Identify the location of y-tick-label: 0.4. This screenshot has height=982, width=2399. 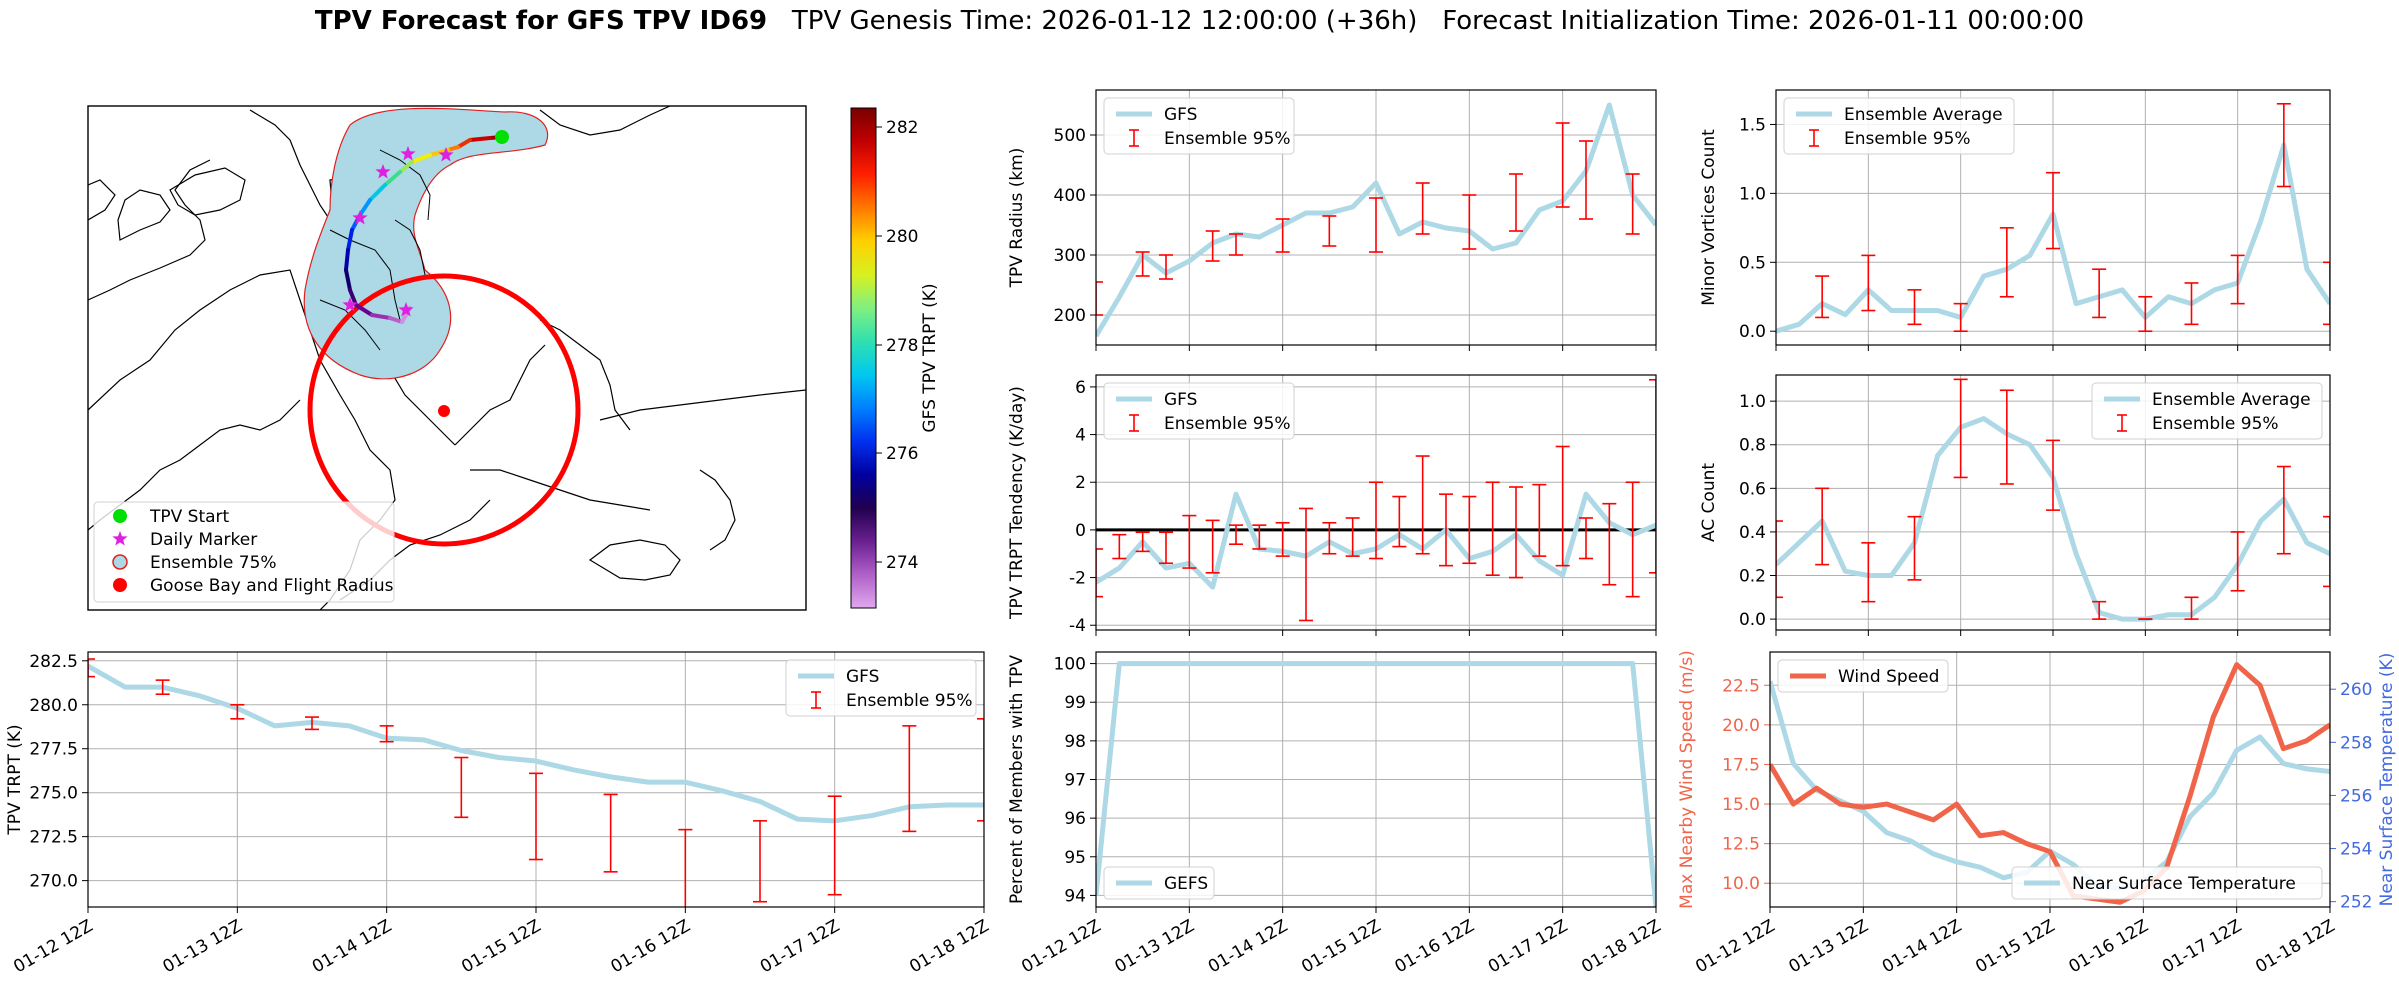
(1752, 533).